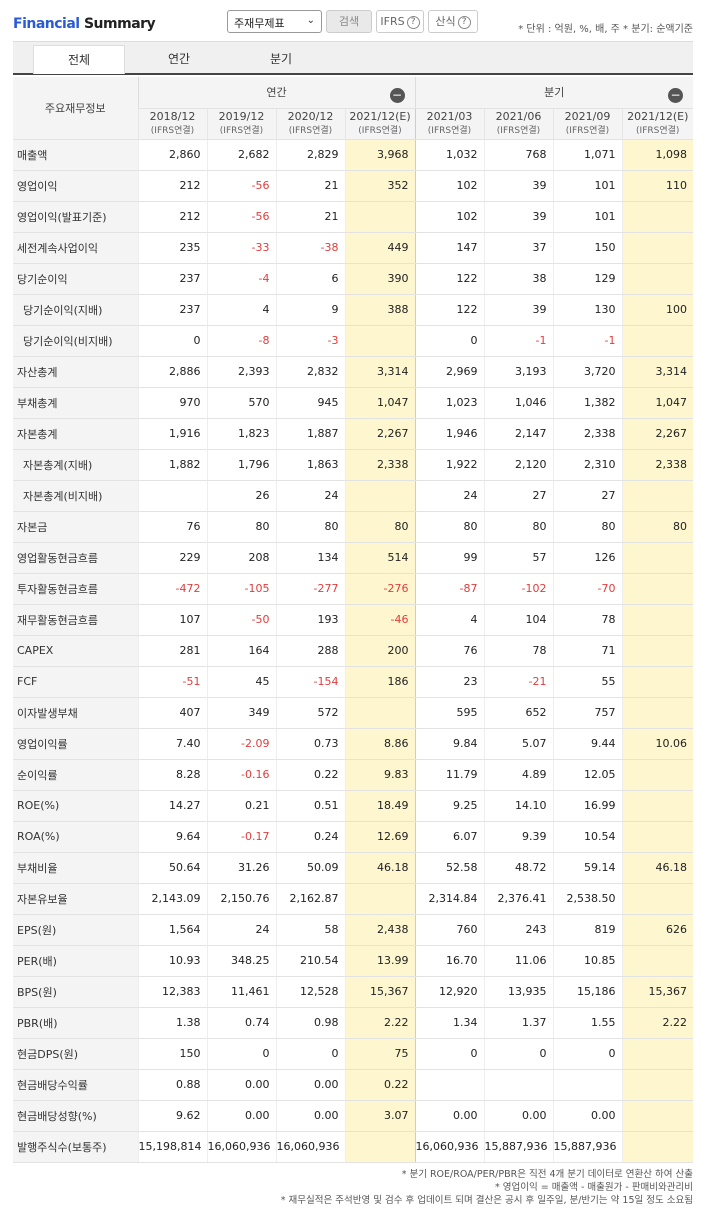 Image resolution: width=705 pixels, height=1212 pixels. What do you see at coordinates (310, 496) in the screenshot?
I see `table-cell: 24` at bounding box center [310, 496].